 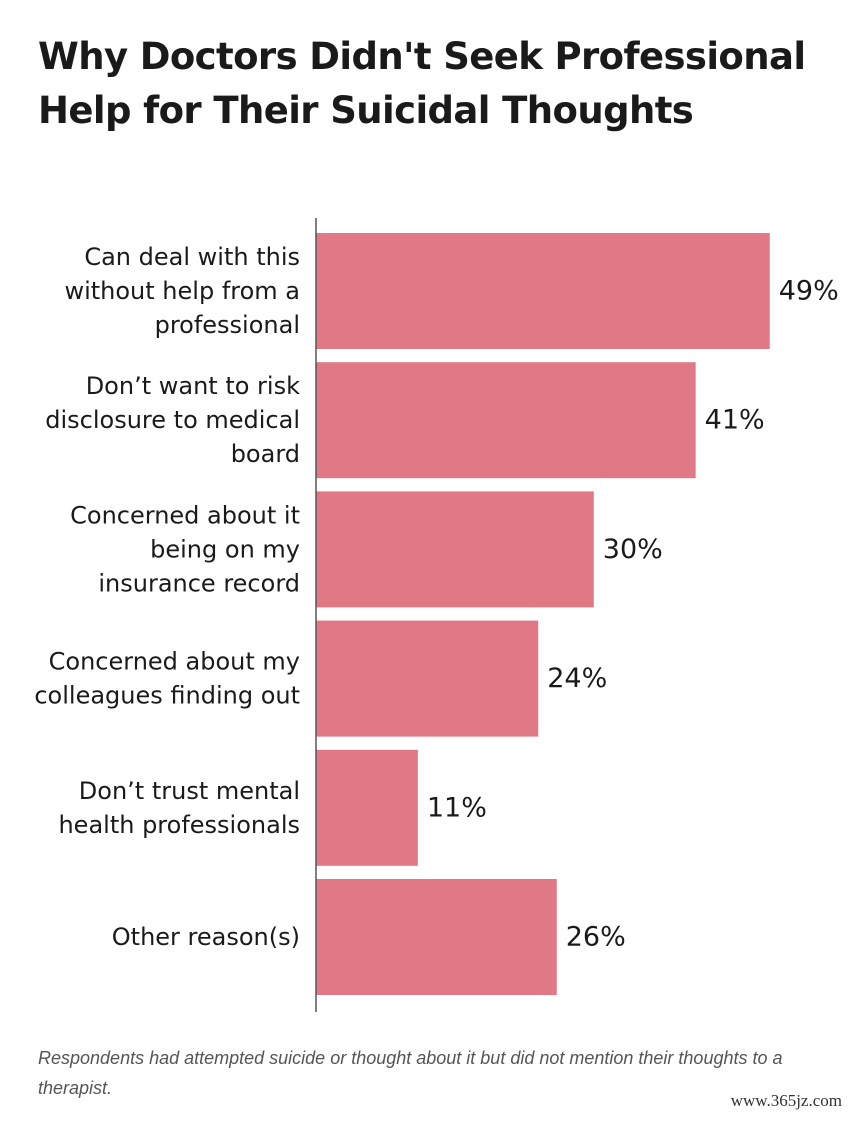 I want to click on category-label-3-line-3: insurance record, so click(x=199, y=583).